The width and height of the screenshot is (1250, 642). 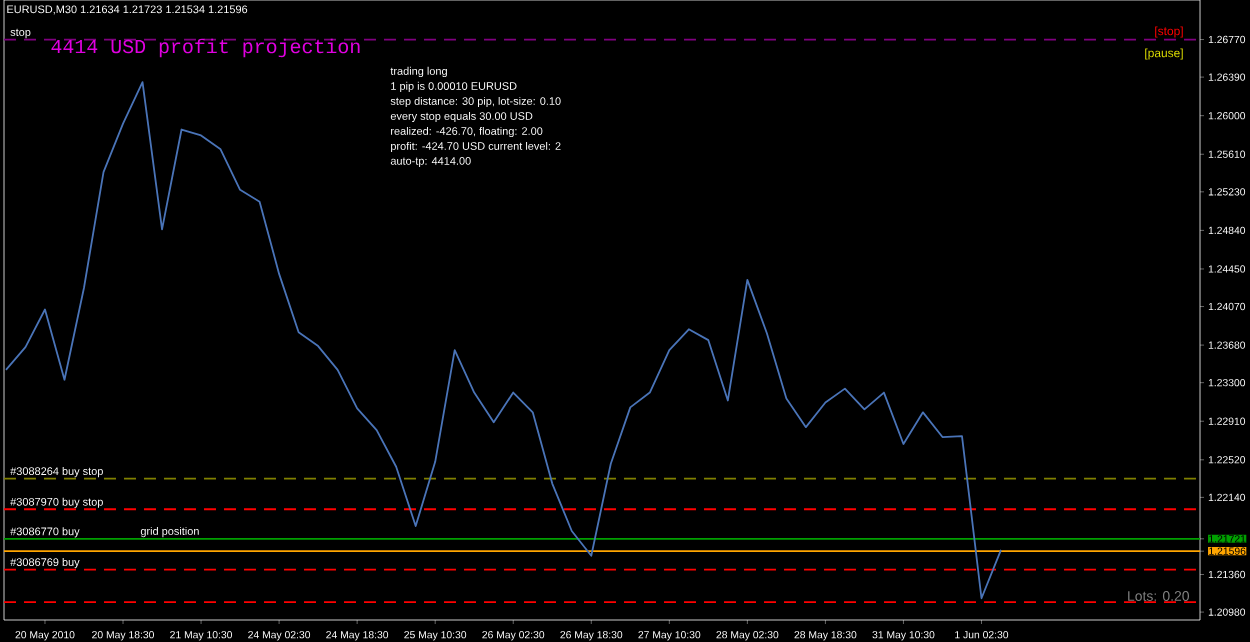 What do you see at coordinates (205, 48) in the screenshot?
I see `annotation: 4414 USD profit projection` at bounding box center [205, 48].